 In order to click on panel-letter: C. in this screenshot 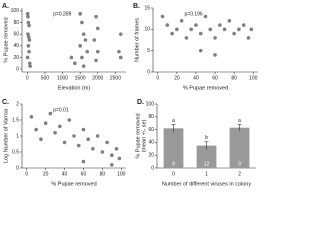, I will do `click(5, 102)`.